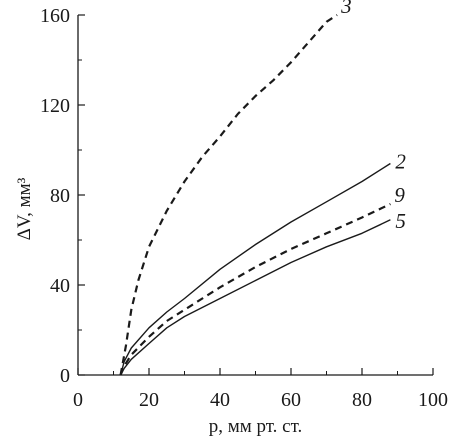  Describe the element at coordinates (60, 196) in the screenshot. I see `y-tick-label: 80` at that location.